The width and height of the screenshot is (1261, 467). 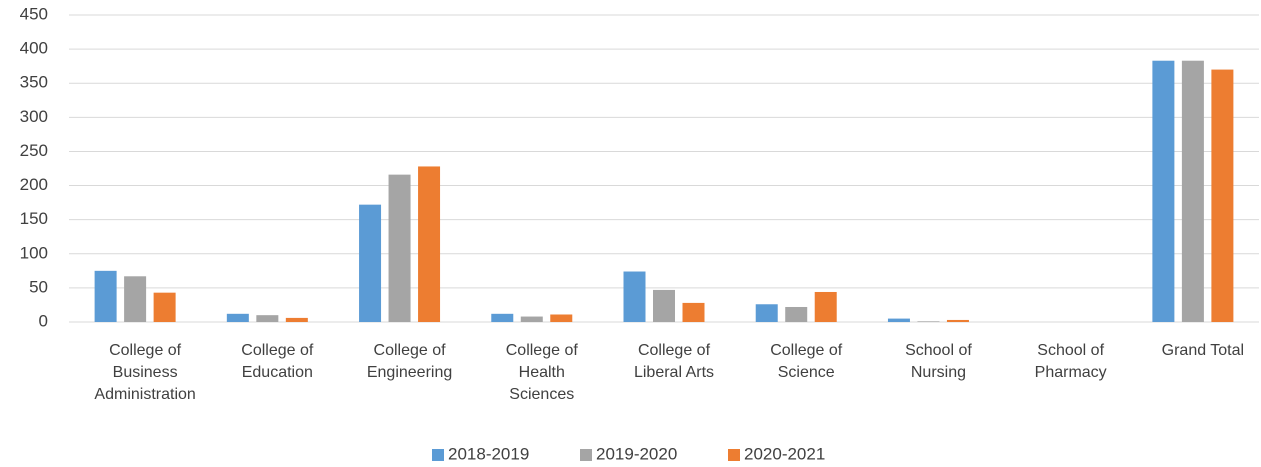 I want to click on x-tick-label: Grand Total, so click(x=1203, y=350).